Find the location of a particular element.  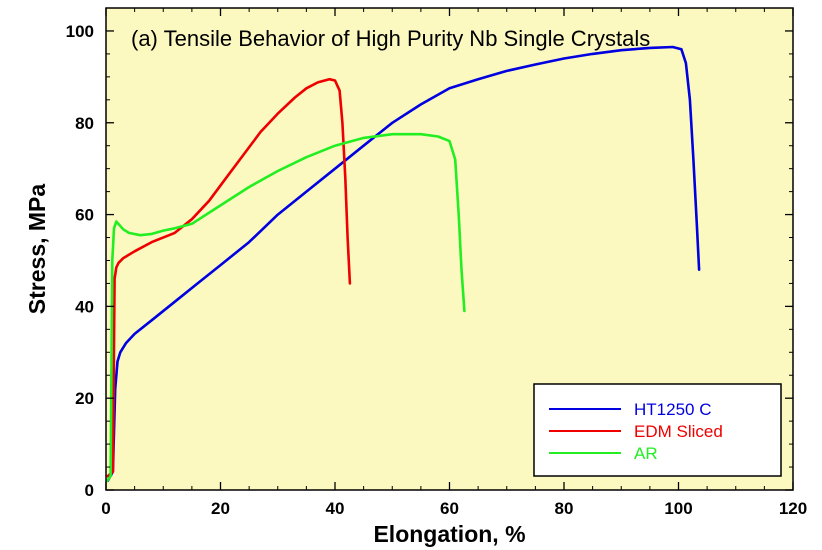

x-tick-label: 120 is located at coordinates (793, 508).